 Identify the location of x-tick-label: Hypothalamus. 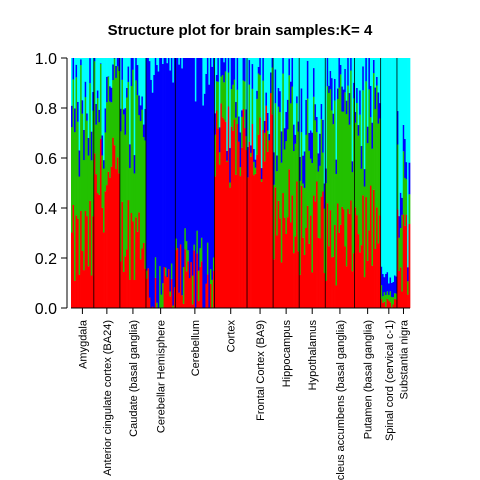
(313, 355).